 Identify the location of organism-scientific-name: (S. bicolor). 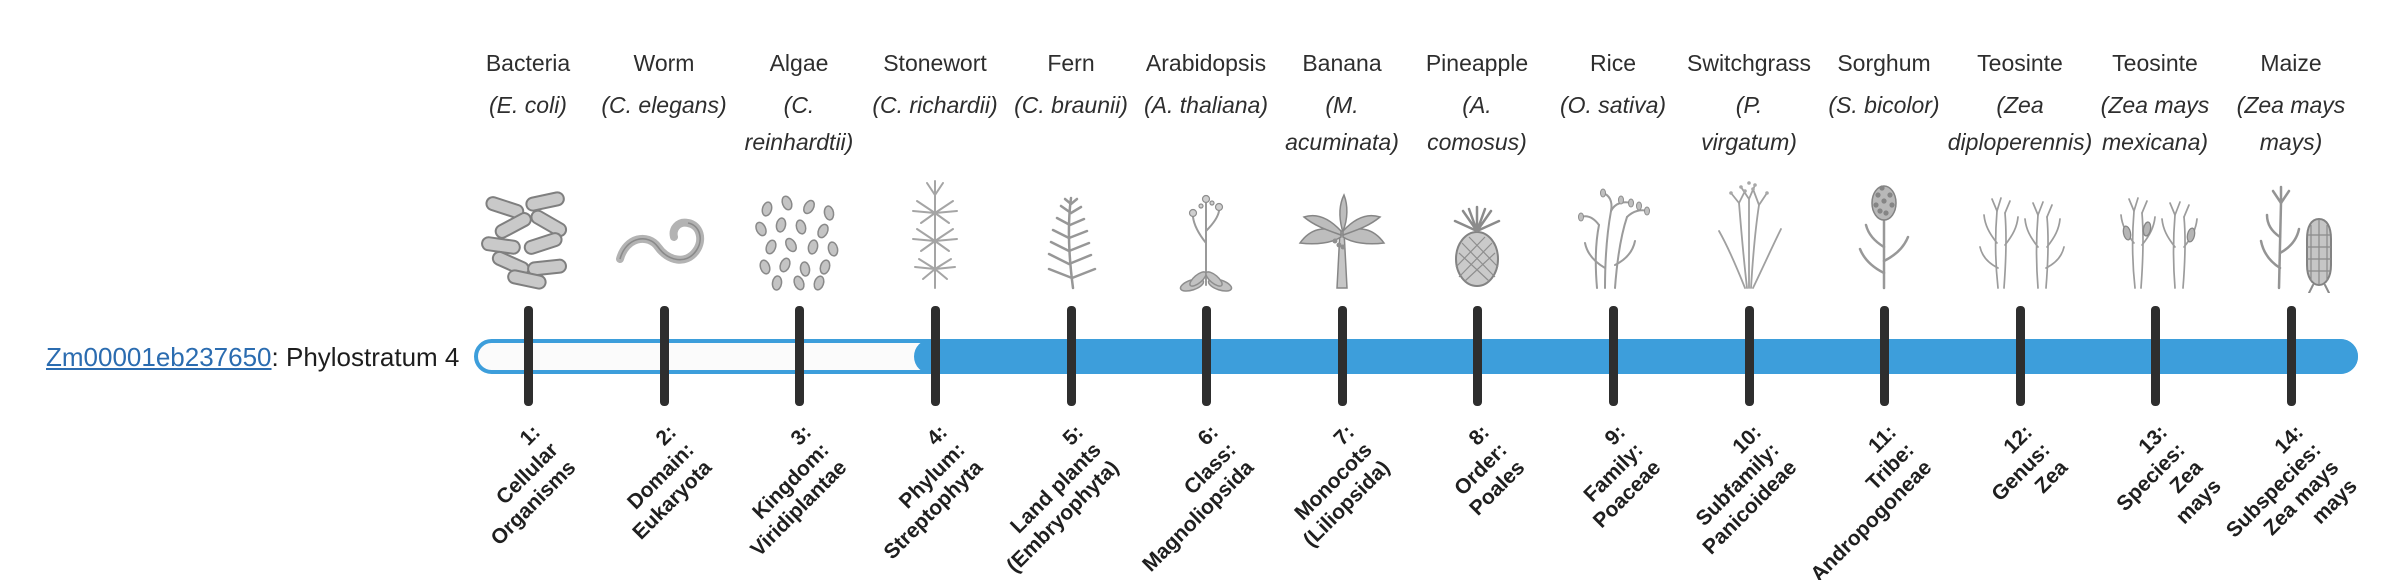
(1884, 105).